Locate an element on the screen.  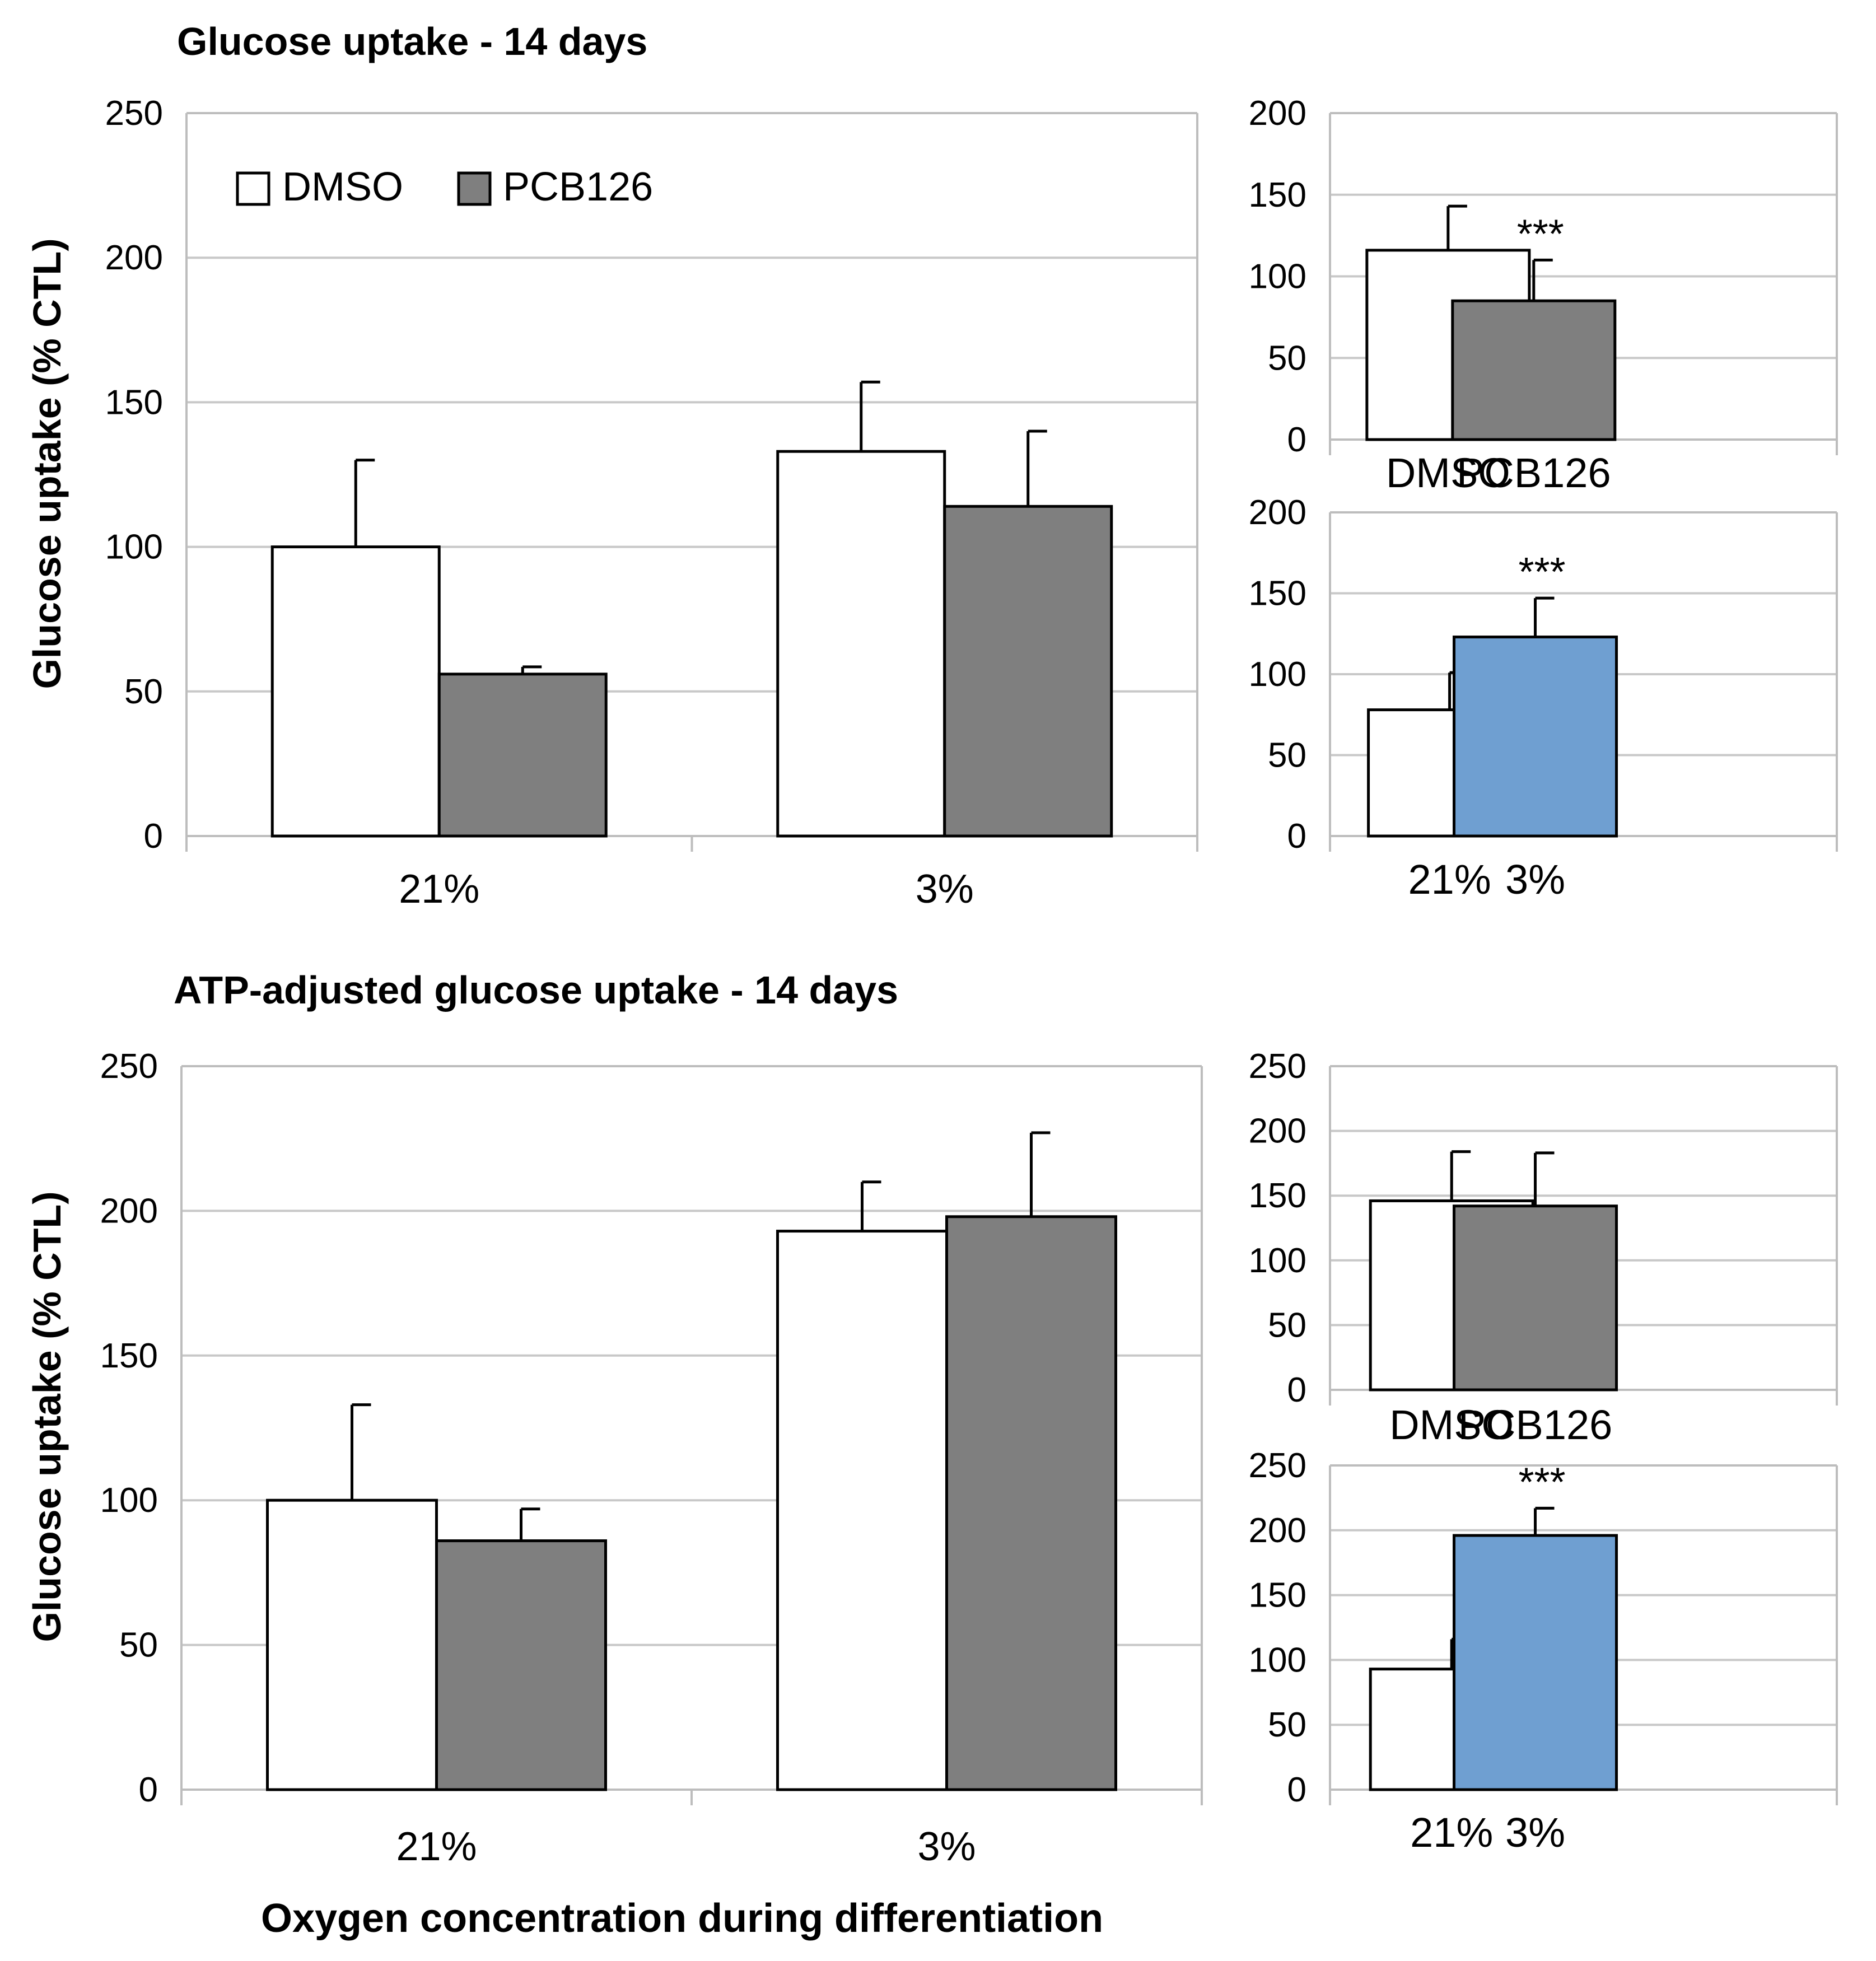
A-inset-treatment-significance-label: *** is located at coordinates (1541, 234).